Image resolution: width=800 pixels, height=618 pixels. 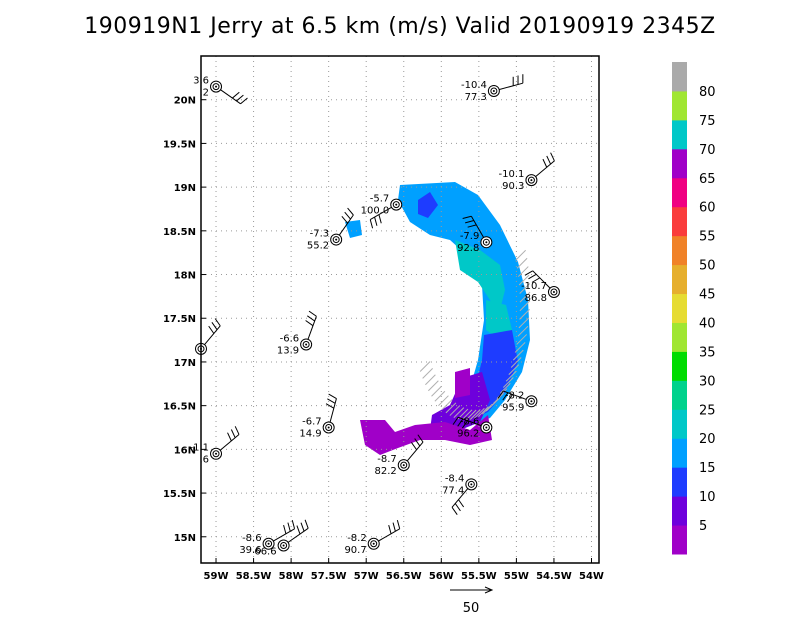 I want to click on humidity-label: 77.3, so click(x=476, y=97).